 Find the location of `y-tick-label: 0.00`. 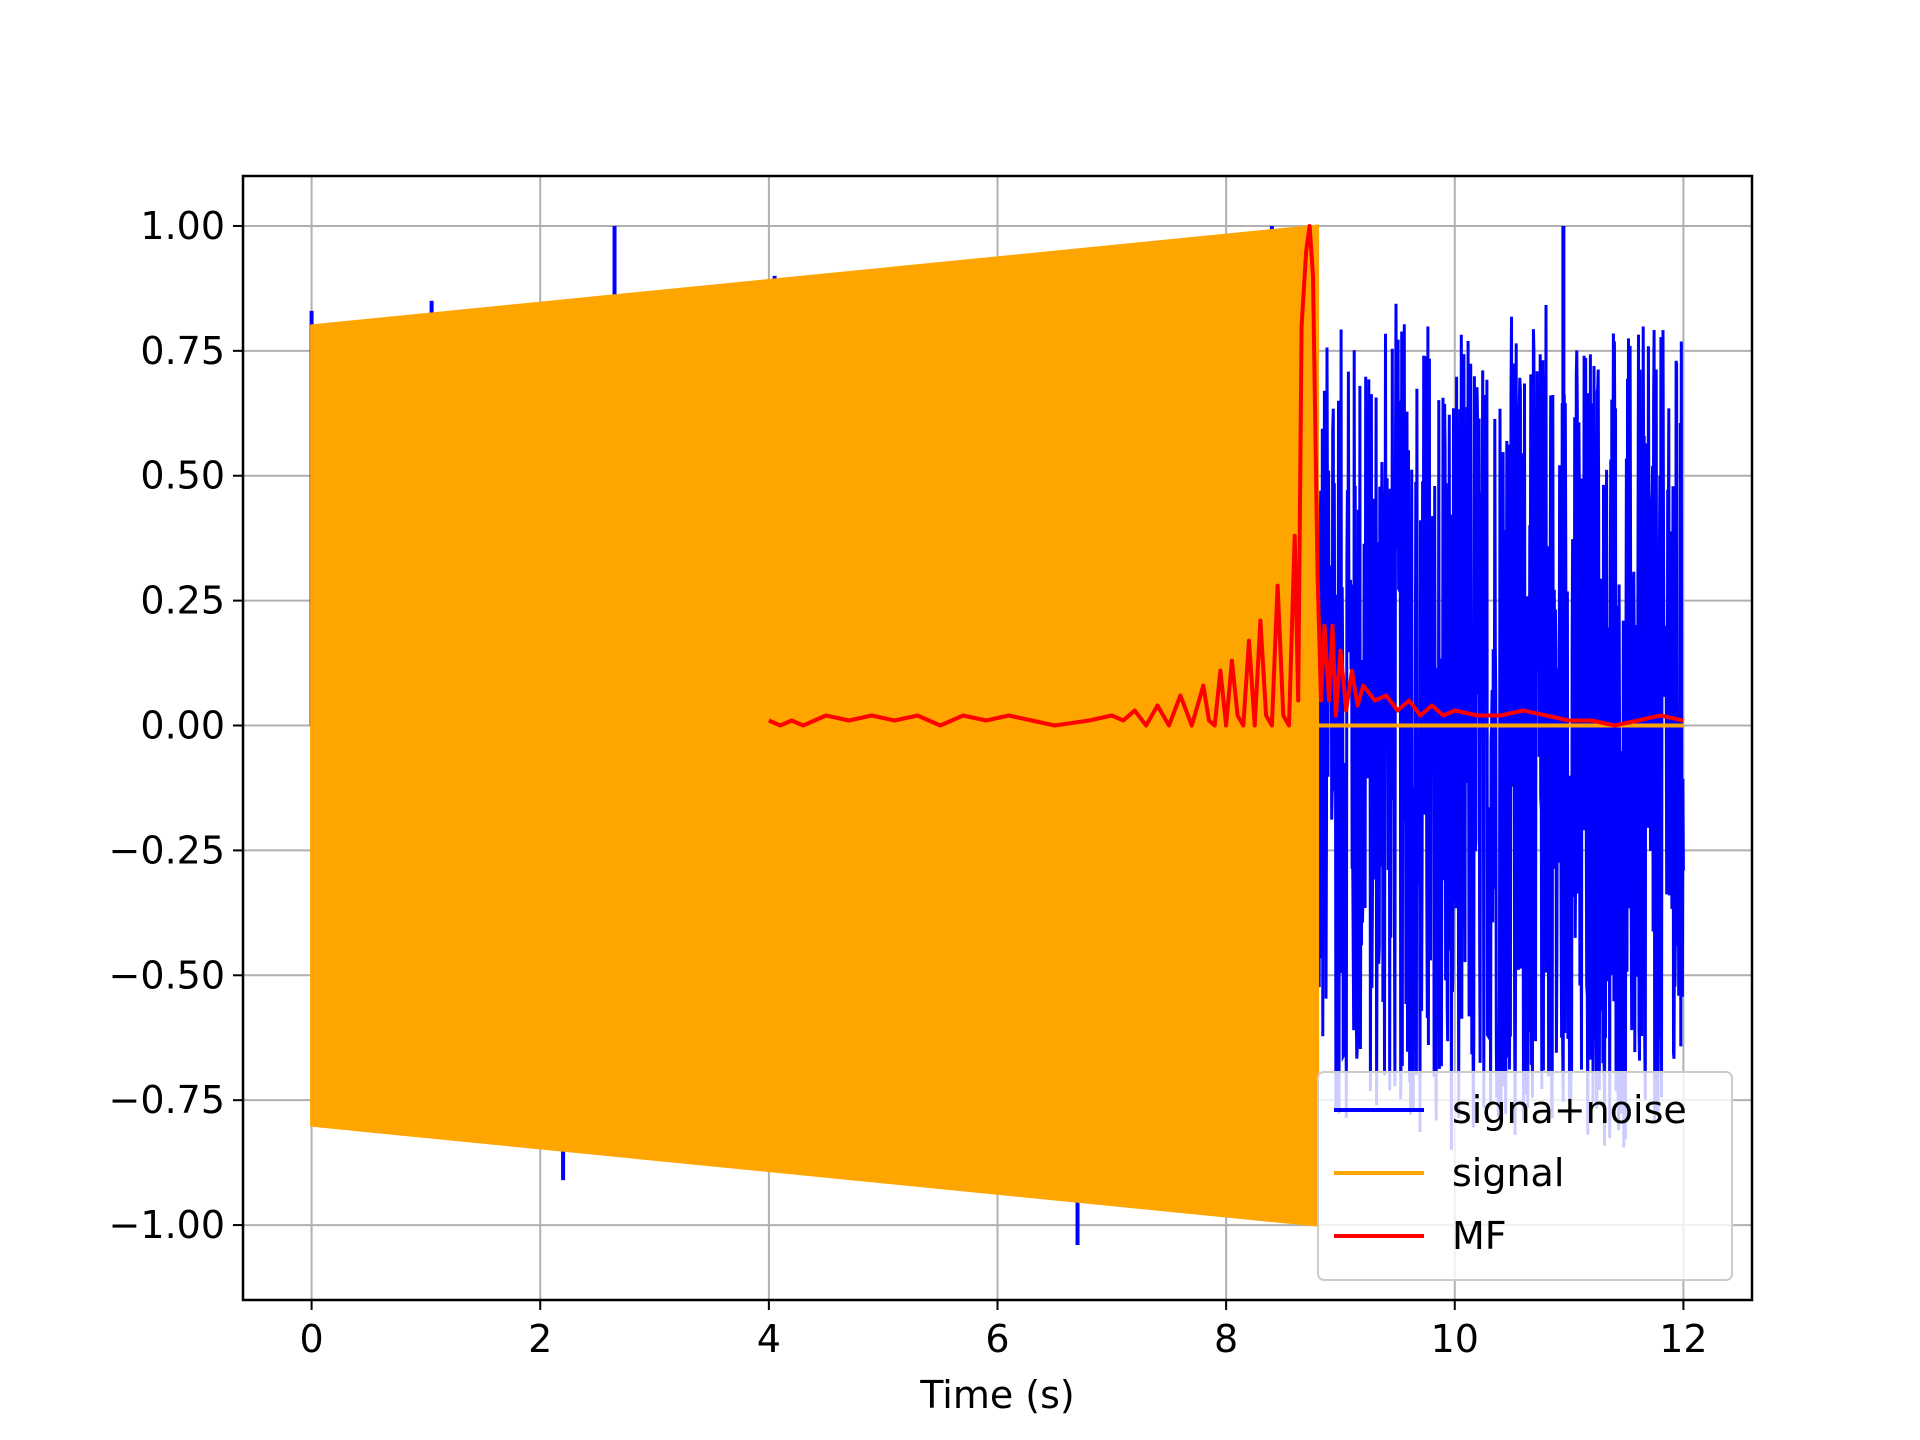

y-tick-label: 0.00 is located at coordinates (182, 726).